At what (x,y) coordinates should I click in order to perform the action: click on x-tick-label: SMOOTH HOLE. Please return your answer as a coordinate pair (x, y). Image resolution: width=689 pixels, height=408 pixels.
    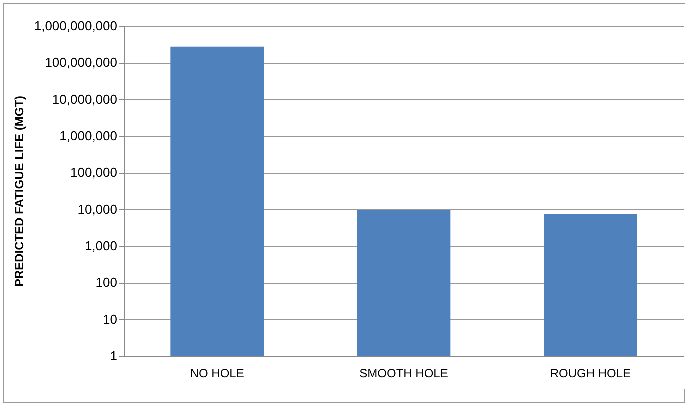
    Looking at the image, I should click on (404, 373).